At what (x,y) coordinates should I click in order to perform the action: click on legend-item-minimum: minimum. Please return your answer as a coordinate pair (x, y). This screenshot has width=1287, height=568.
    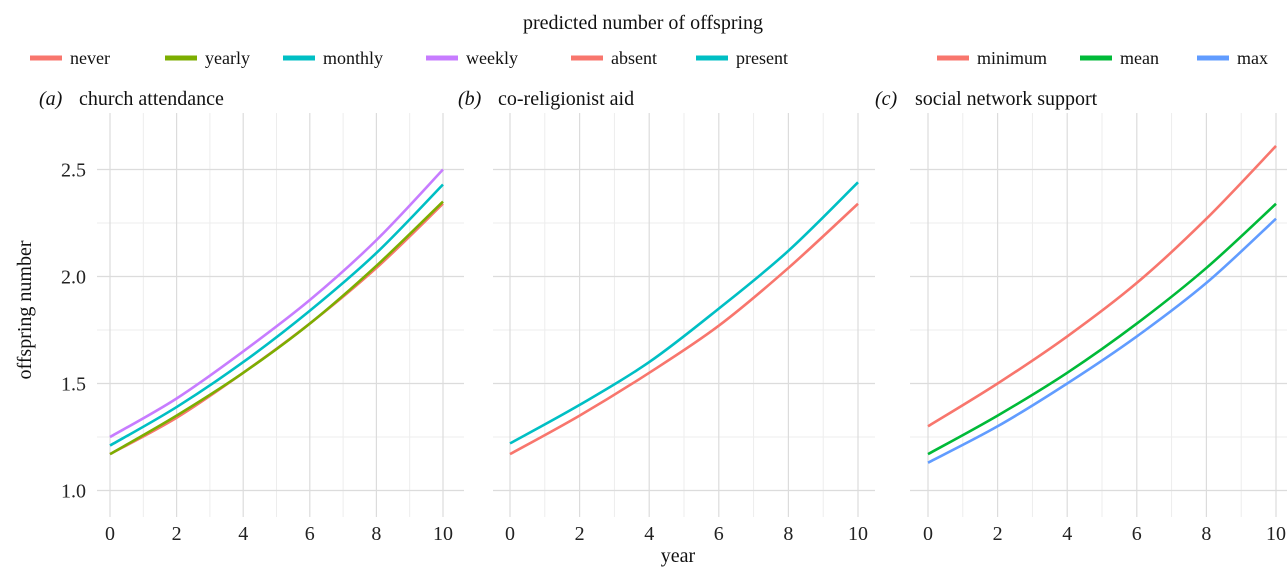
    Looking at the image, I should click on (992, 58).